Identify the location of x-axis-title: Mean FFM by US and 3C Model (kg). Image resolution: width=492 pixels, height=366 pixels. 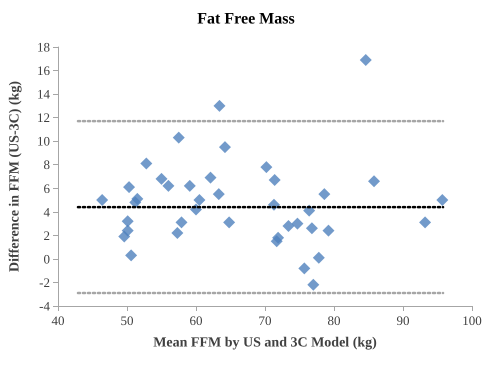
(265, 343).